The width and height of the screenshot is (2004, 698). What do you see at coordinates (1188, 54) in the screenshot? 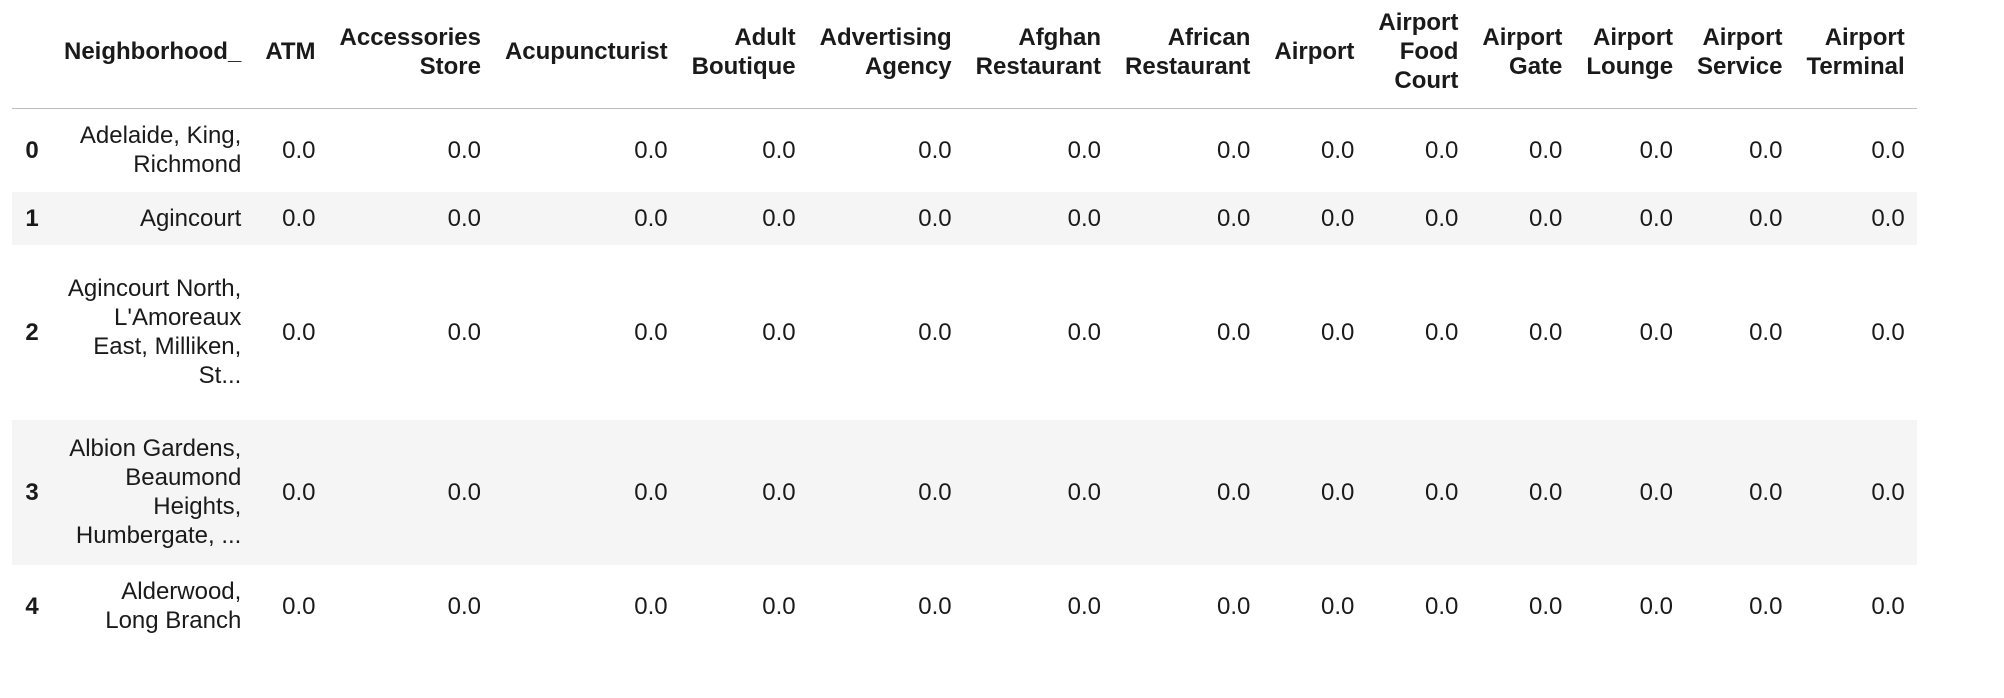
I see `column-header-african-restaurant: African Restaurant` at bounding box center [1188, 54].